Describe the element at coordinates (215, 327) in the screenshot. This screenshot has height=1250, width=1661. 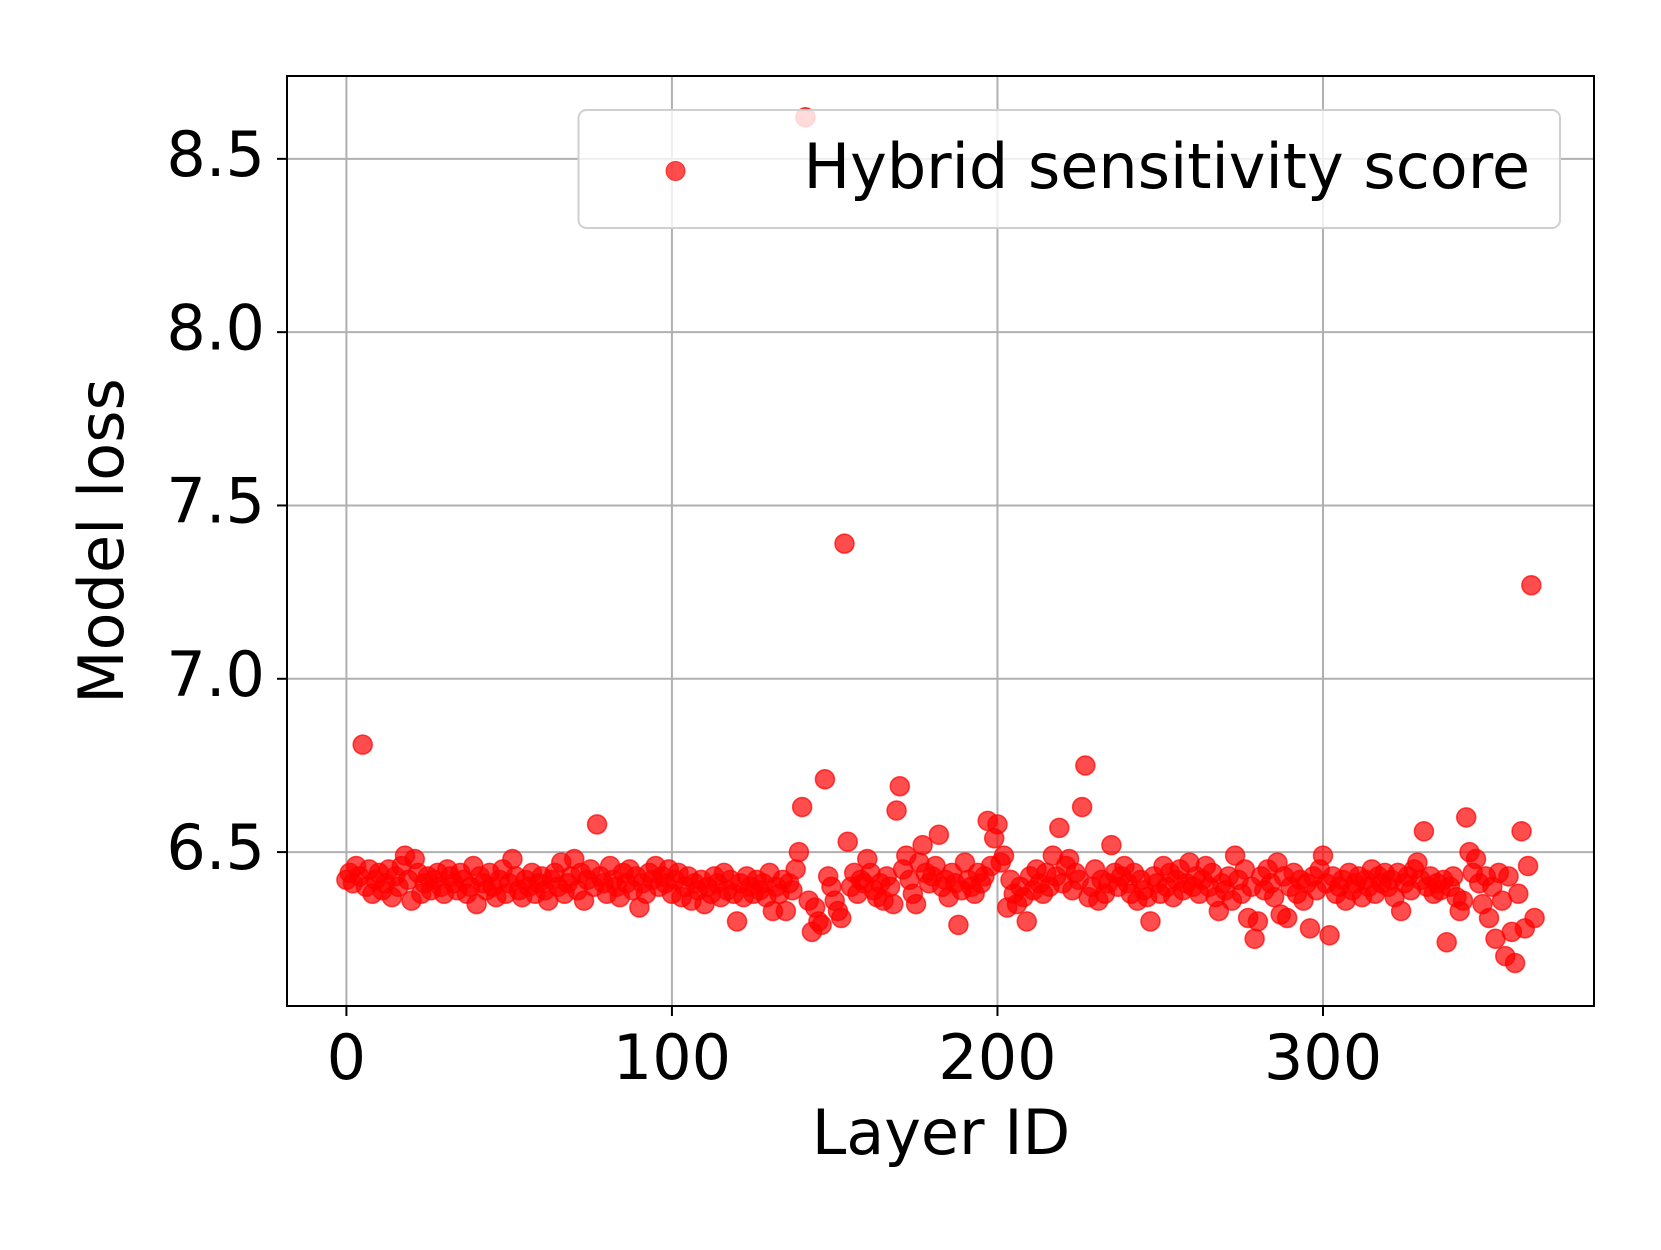
I see `y-tick-label: 8.0` at that location.